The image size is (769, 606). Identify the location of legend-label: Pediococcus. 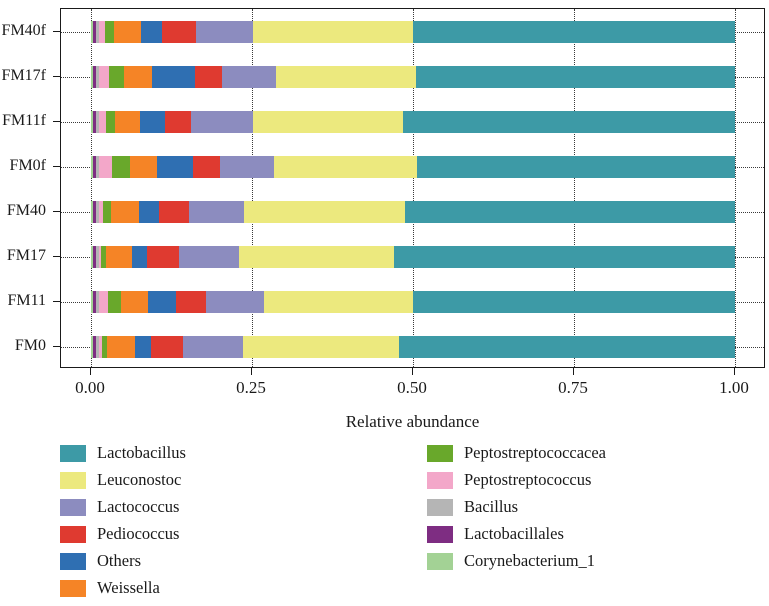
(138, 533).